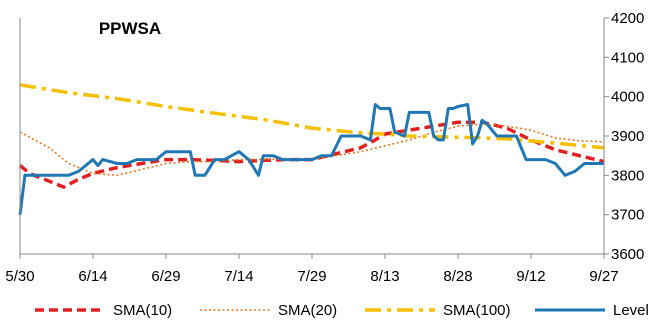 The height and width of the screenshot is (327, 671). I want to click on y-tick-label: 3800, so click(627, 175).